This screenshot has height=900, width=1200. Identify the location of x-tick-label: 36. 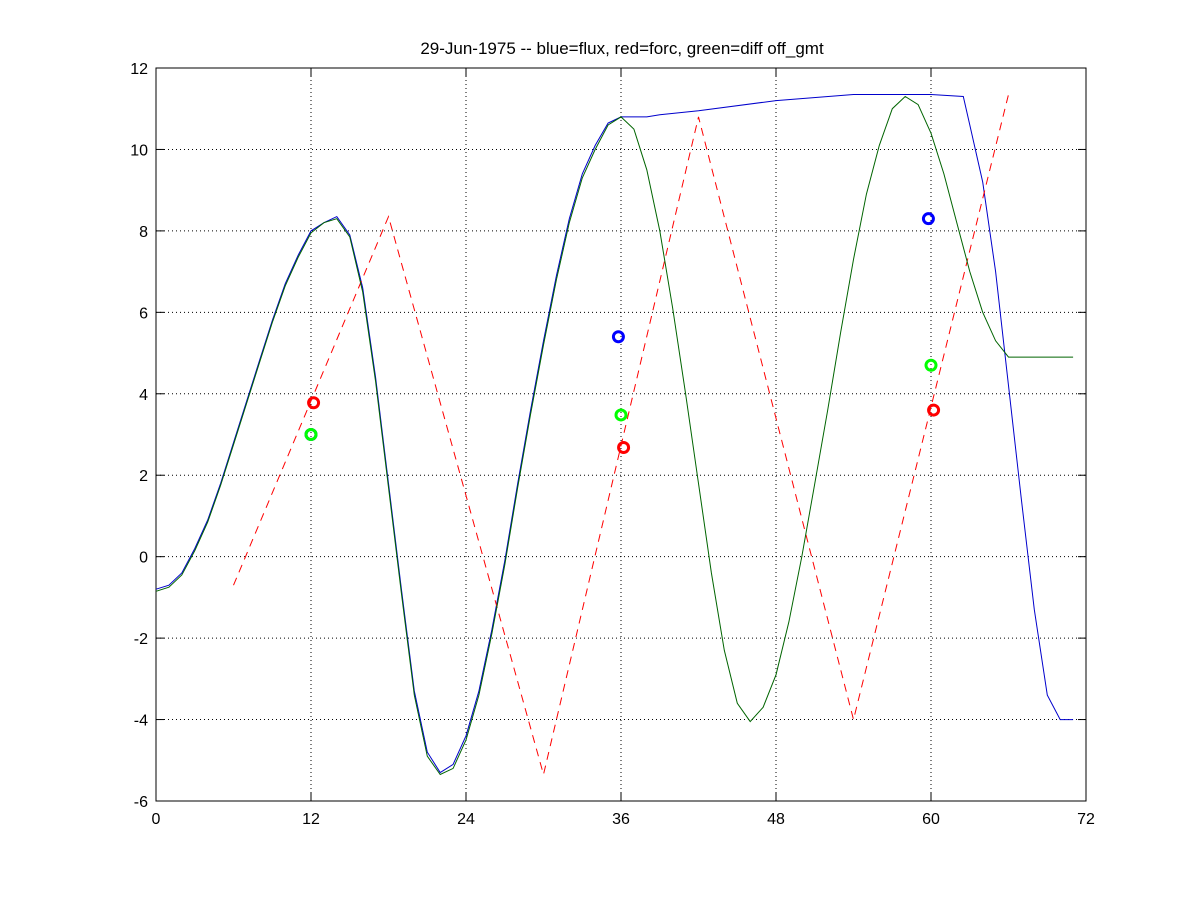
(621, 819).